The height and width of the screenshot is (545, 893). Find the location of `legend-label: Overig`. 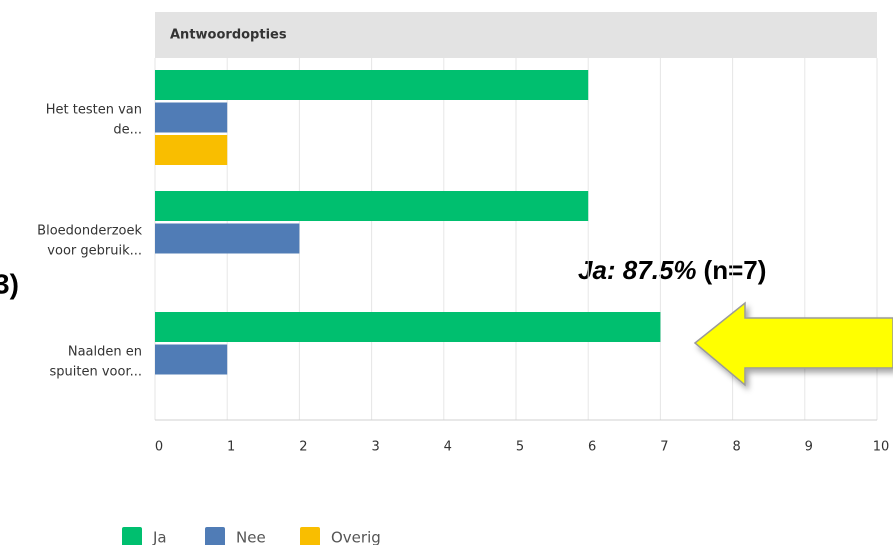

legend-label: Overig is located at coordinates (356, 537).